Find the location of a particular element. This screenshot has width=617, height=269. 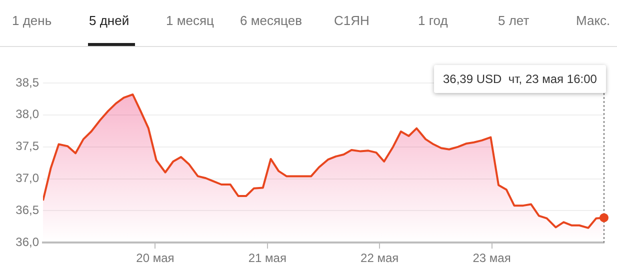

y-tick-label: 38,0 is located at coordinates (28, 114).